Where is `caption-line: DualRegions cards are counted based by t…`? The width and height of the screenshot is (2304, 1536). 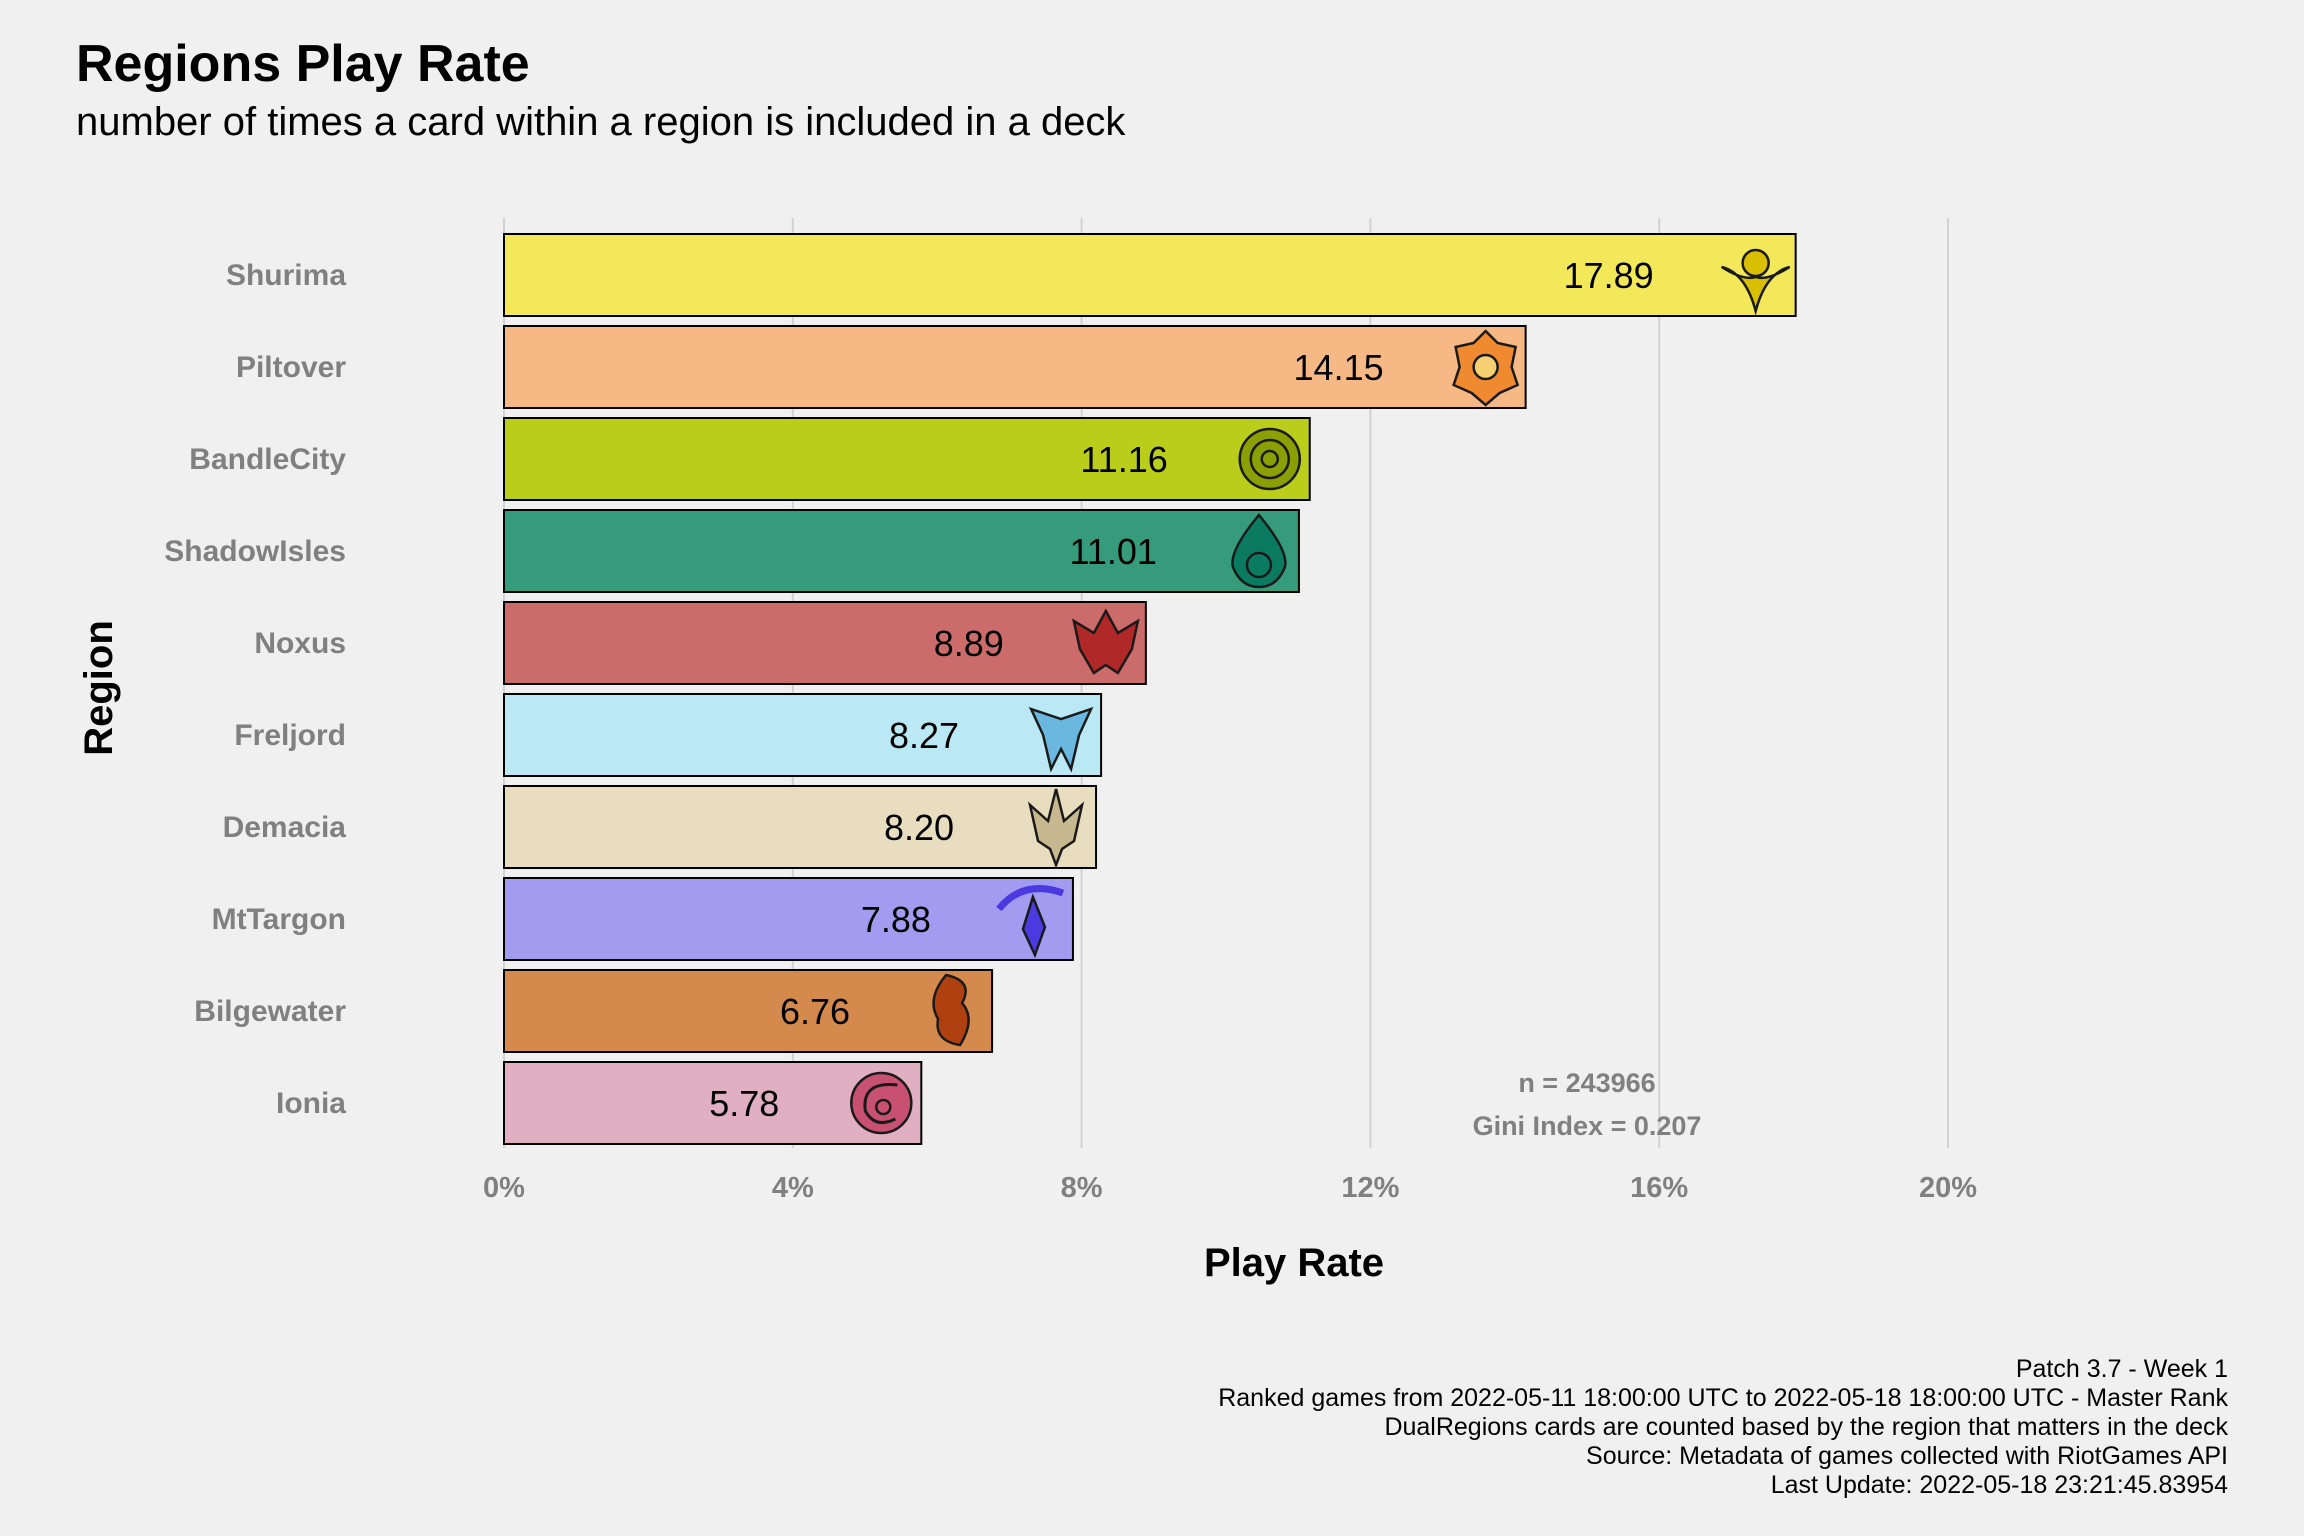 caption-line: DualRegions cards are counted based by t… is located at coordinates (1806, 1427).